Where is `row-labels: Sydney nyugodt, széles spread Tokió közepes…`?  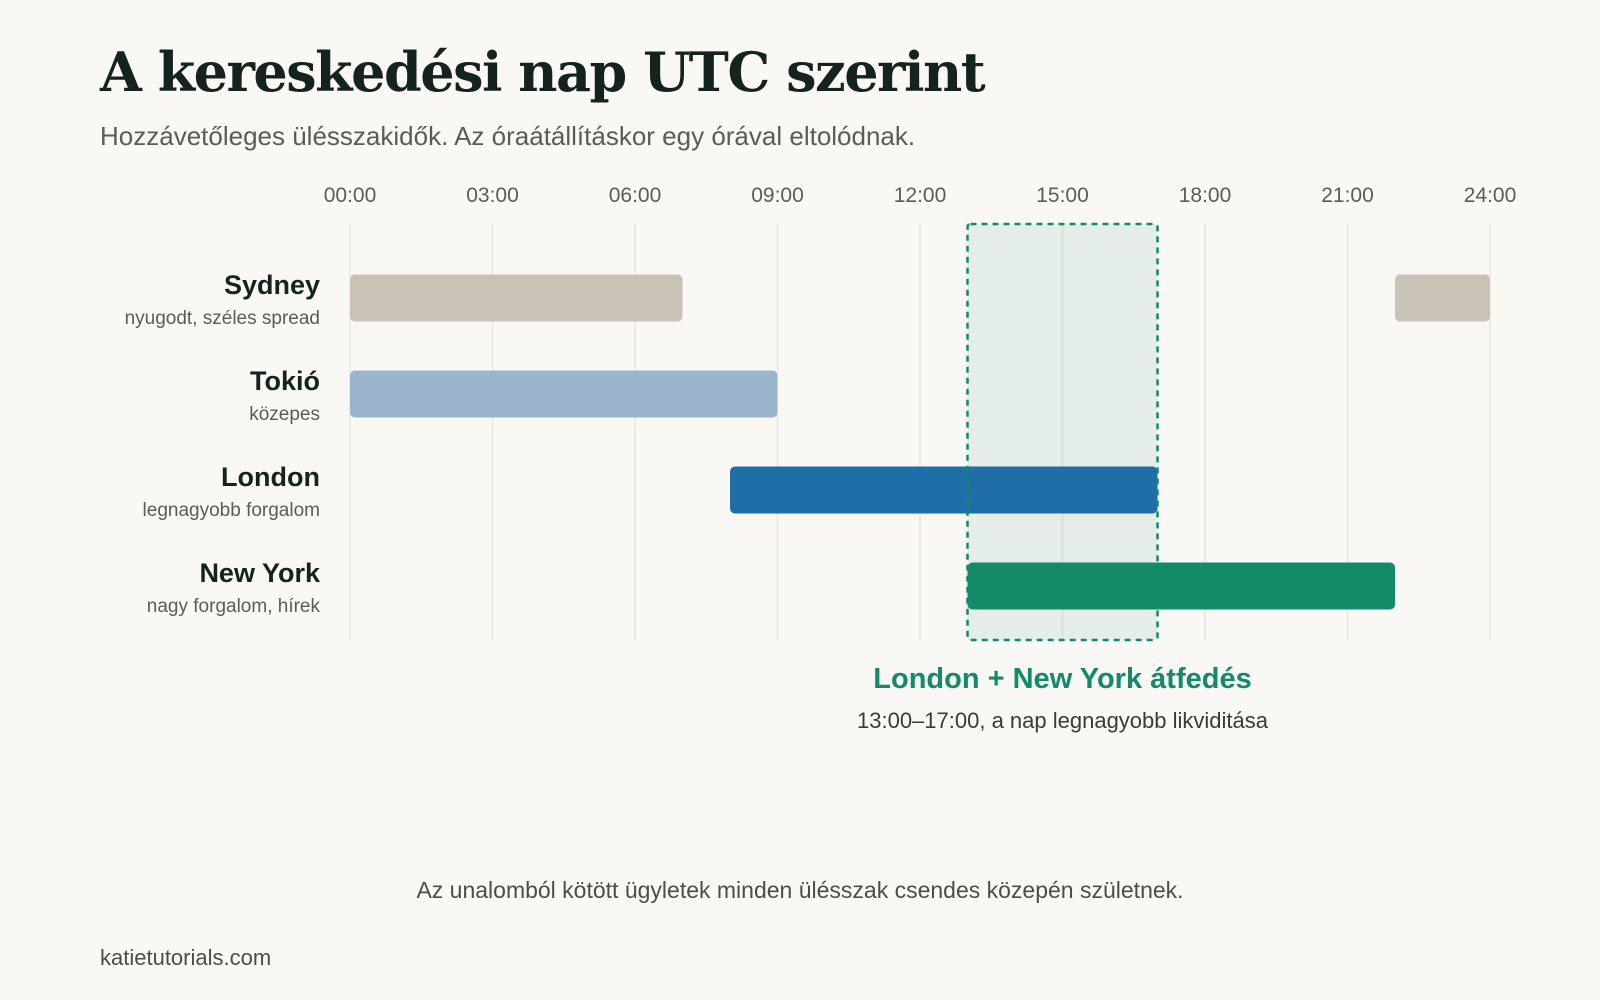 row-labels: Sydney nyugodt, széles spread Tokió közepes… is located at coordinates (223, 443).